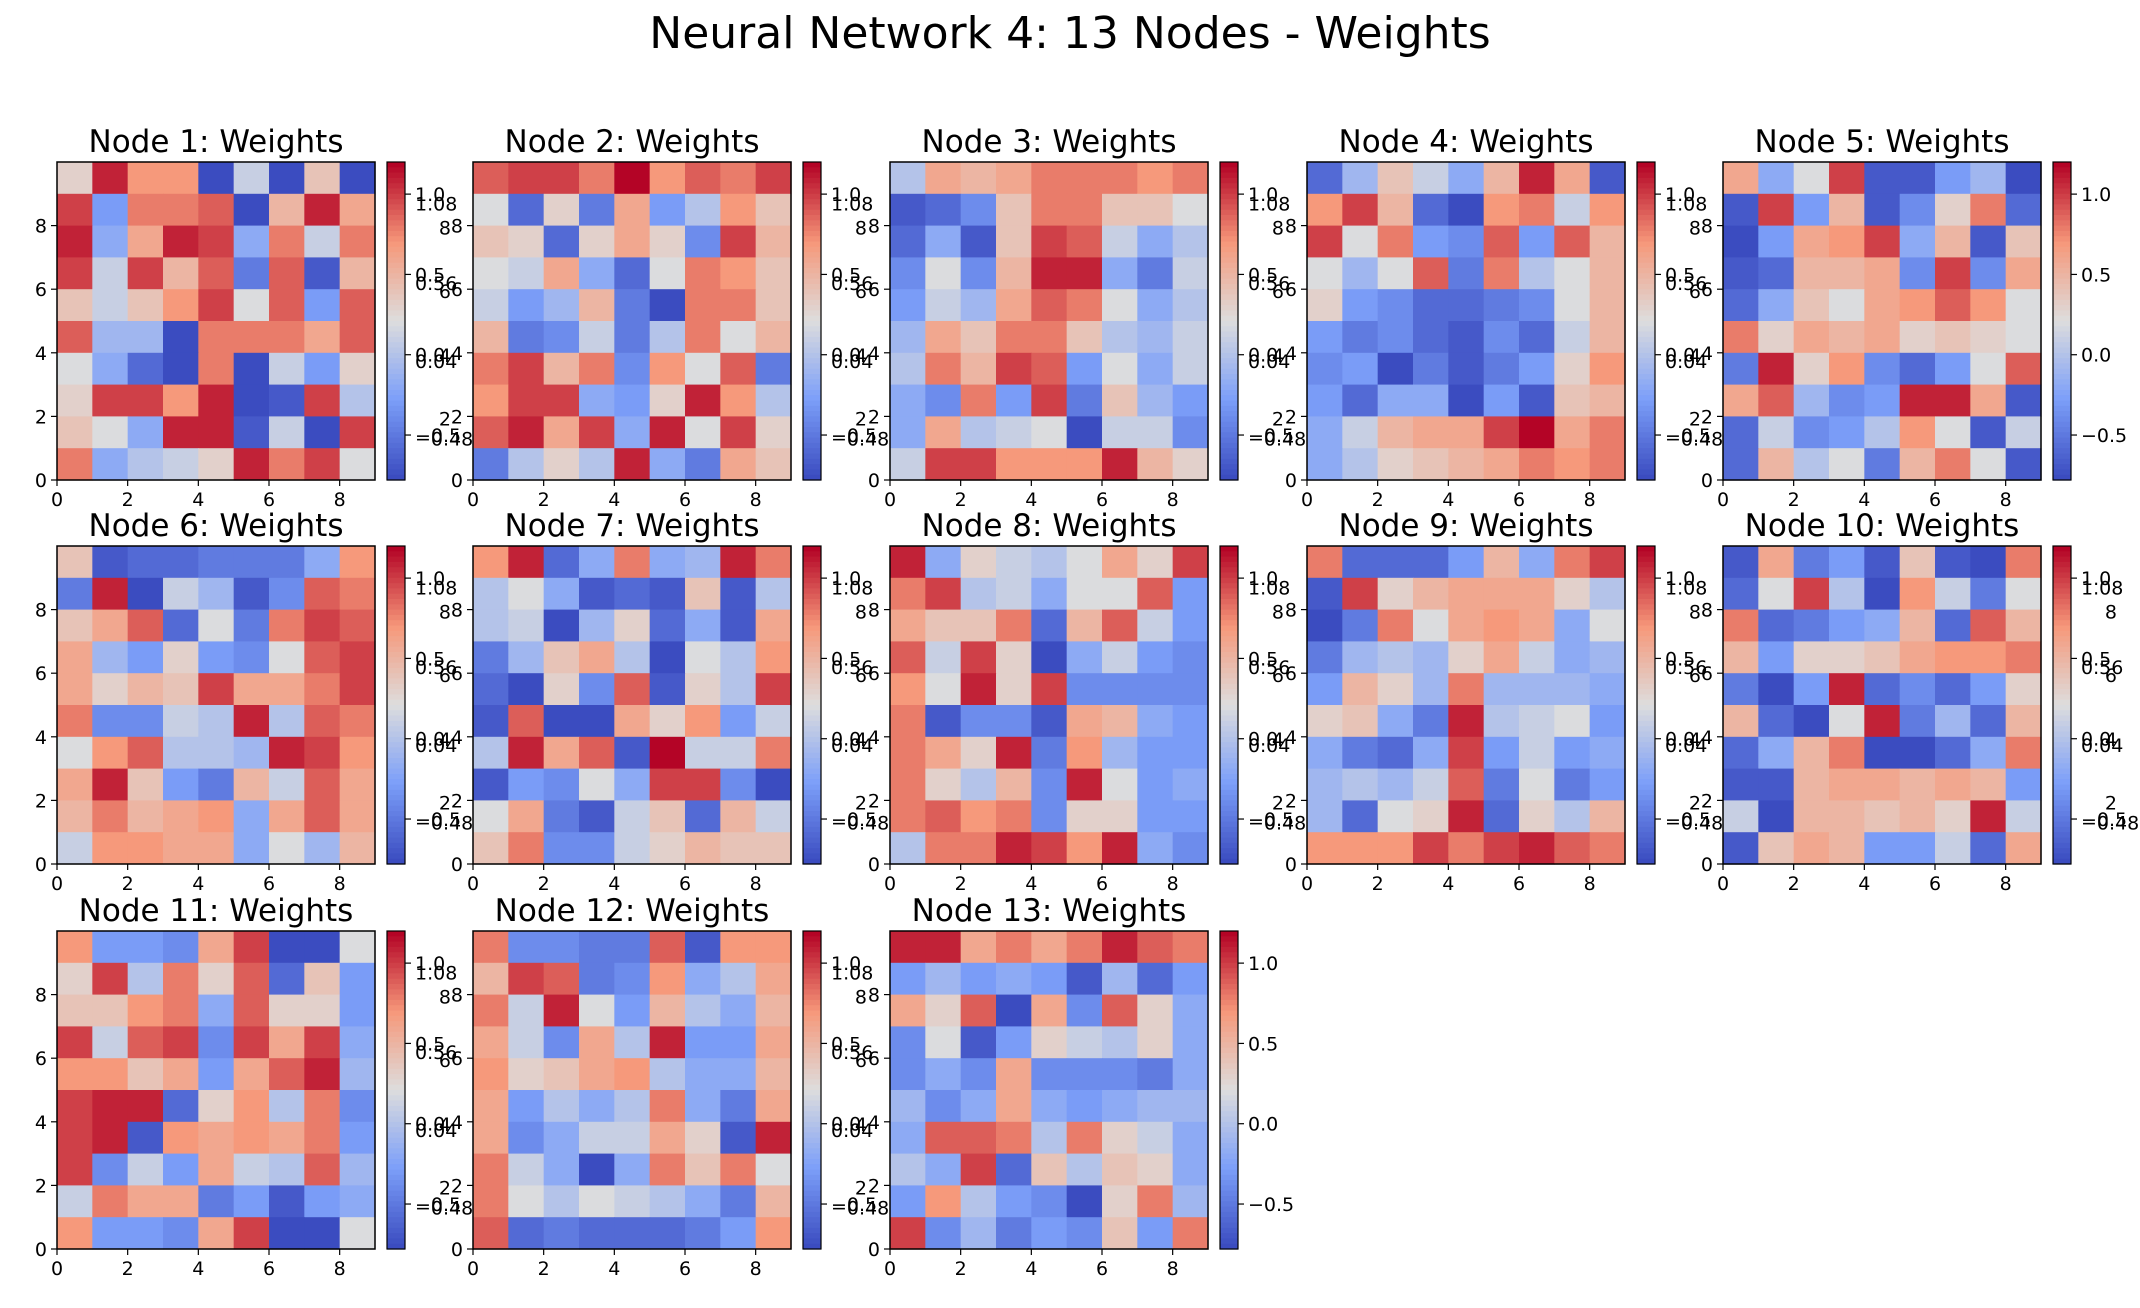  What do you see at coordinates (1278, 292) in the screenshot?
I see `overlay-tick-label: 6` at bounding box center [1278, 292].